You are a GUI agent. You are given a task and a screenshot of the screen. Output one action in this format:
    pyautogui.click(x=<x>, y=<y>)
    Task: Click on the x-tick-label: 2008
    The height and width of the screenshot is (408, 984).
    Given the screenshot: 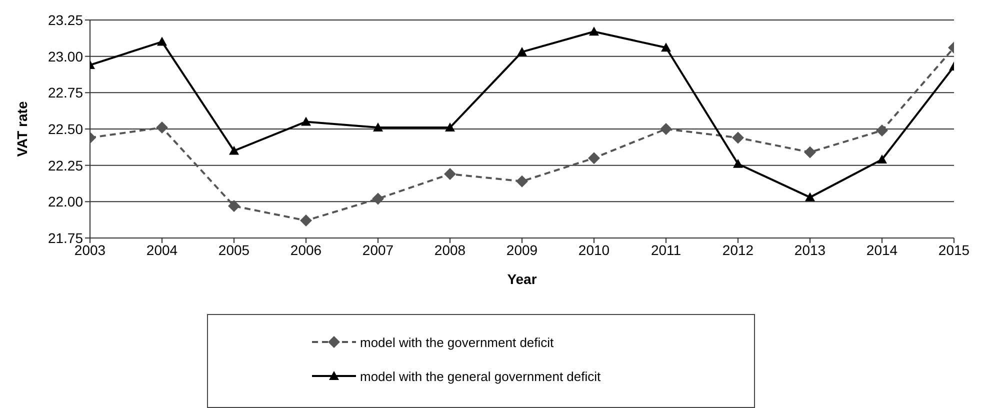 What is the action you would take?
    pyautogui.click(x=450, y=250)
    